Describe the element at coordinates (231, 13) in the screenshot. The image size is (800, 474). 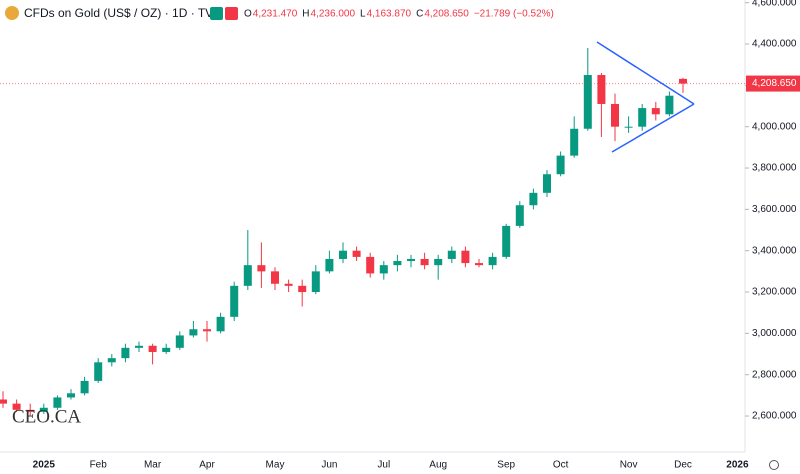
I see `compare-icon` at that location.